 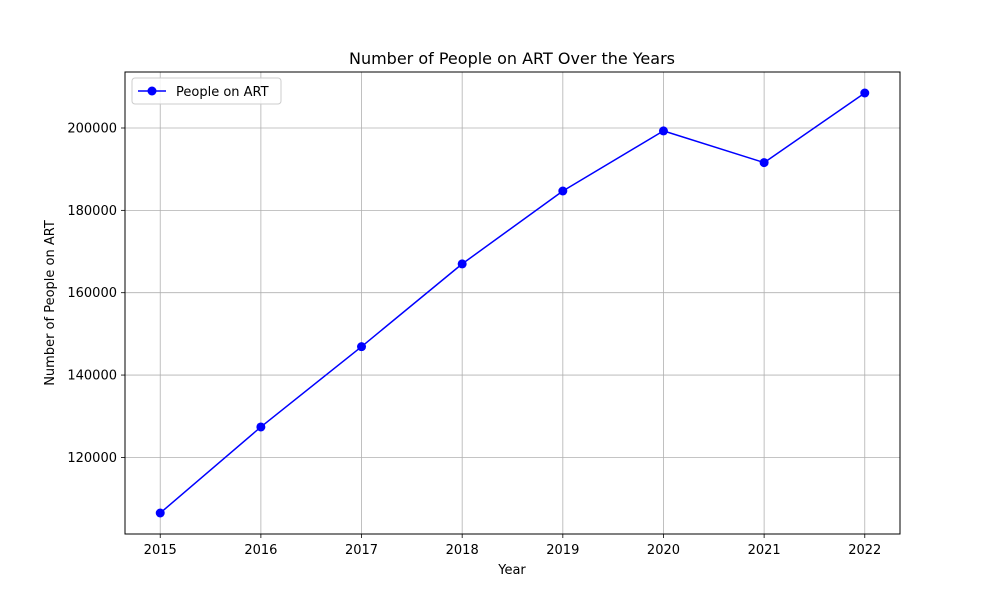 I want to click on y-tick-label: 200000, so click(x=92, y=129).